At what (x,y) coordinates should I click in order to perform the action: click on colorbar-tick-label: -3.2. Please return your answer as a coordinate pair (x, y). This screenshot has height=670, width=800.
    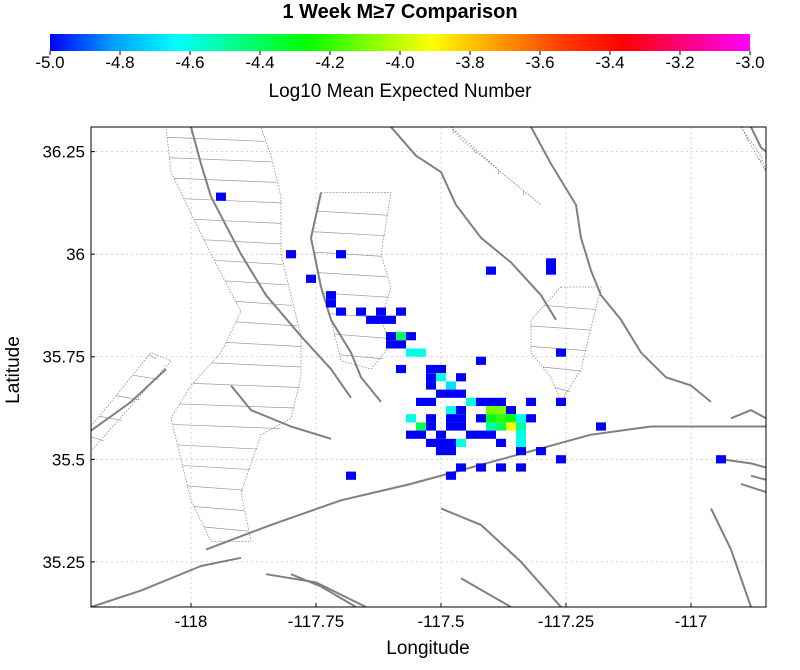
    Looking at the image, I should click on (679, 62).